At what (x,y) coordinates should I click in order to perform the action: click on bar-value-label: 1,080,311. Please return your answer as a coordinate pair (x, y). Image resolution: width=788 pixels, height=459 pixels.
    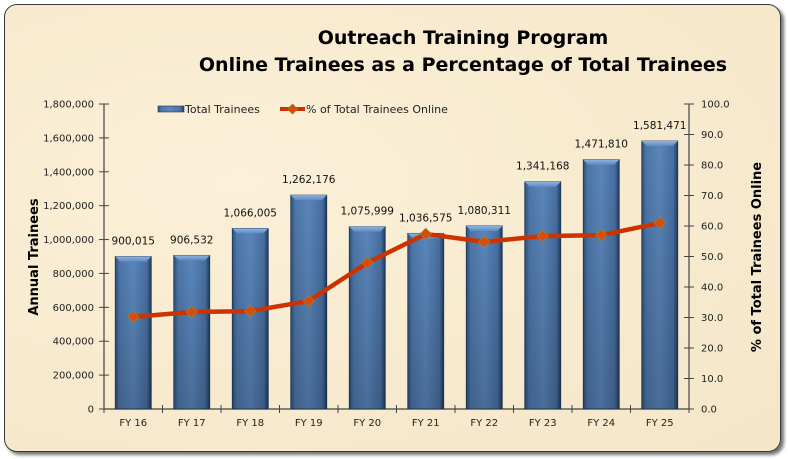
    Looking at the image, I should click on (484, 211).